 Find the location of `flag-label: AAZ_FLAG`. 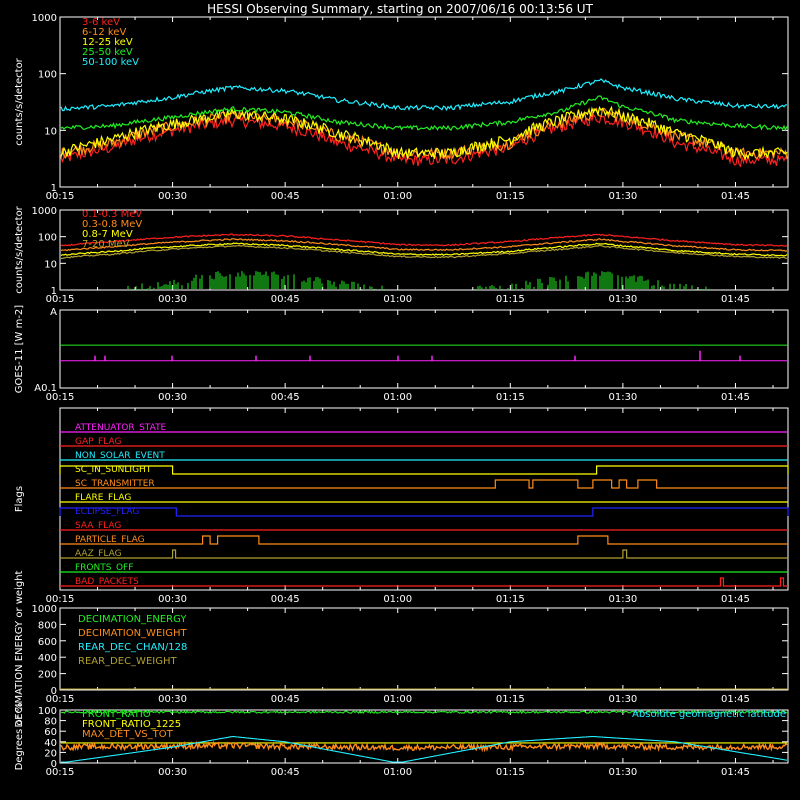

flag-label: AAZ_FLAG is located at coordinates (98, 554).